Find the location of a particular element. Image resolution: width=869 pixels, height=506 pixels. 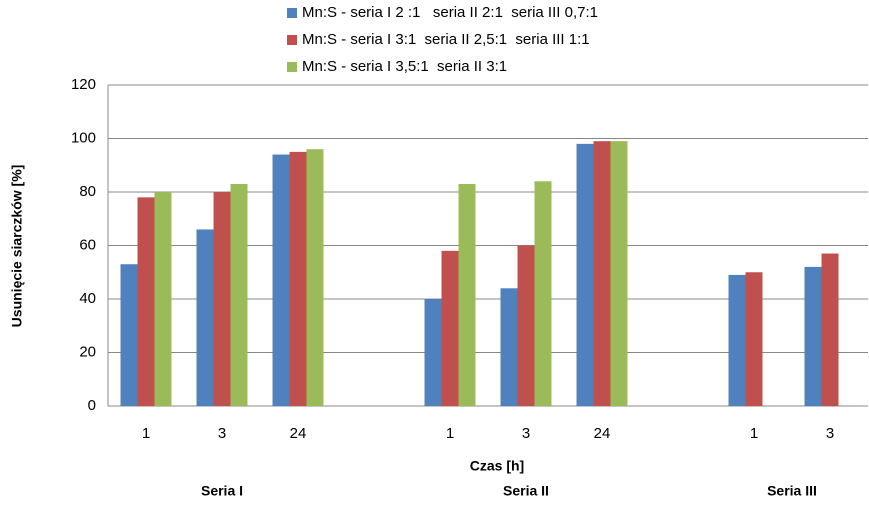

group-label: Seria II is located at coordinates (526, 491).